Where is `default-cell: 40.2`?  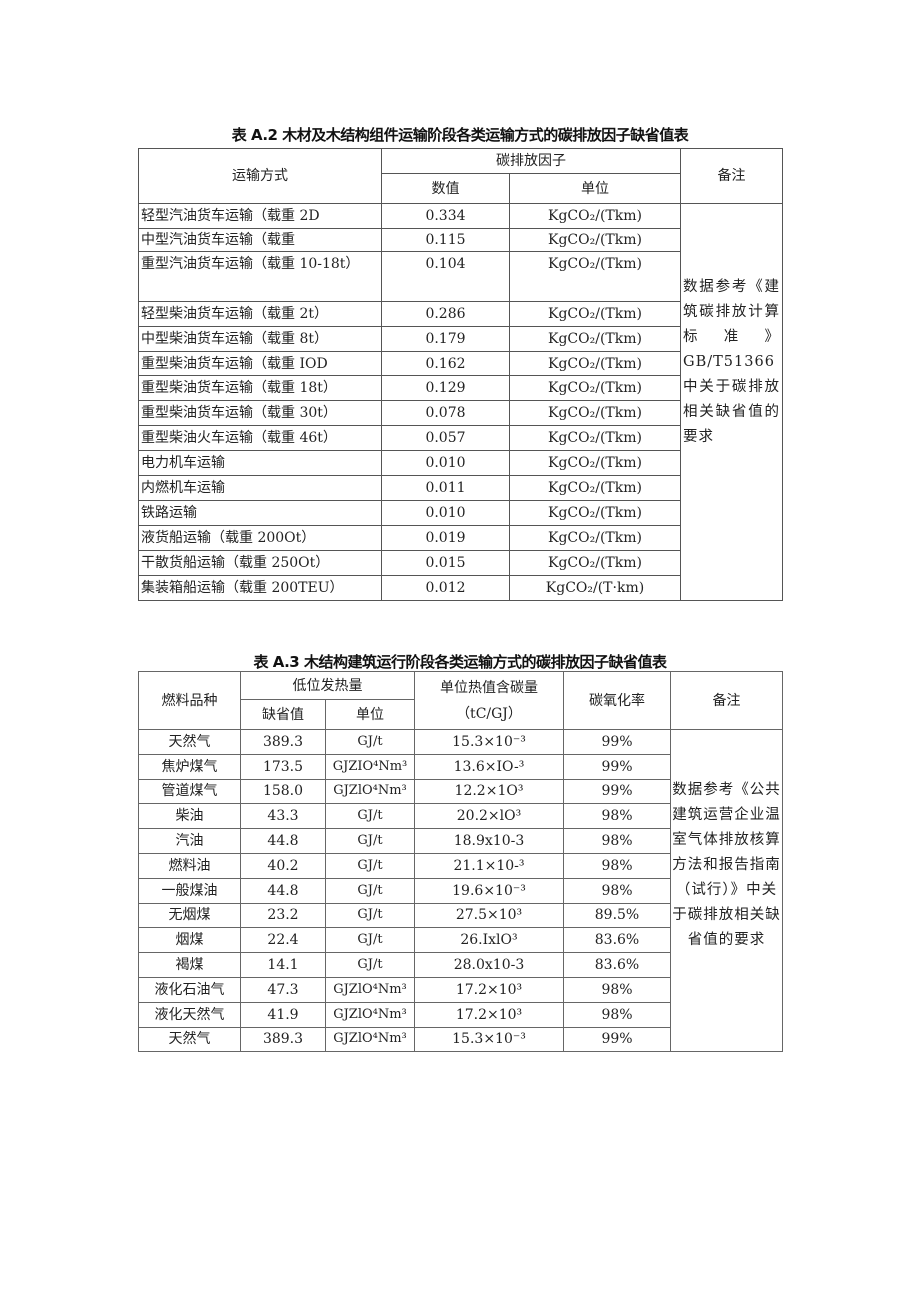
default-cell: 40.2 is located at coordinates (283, 865).